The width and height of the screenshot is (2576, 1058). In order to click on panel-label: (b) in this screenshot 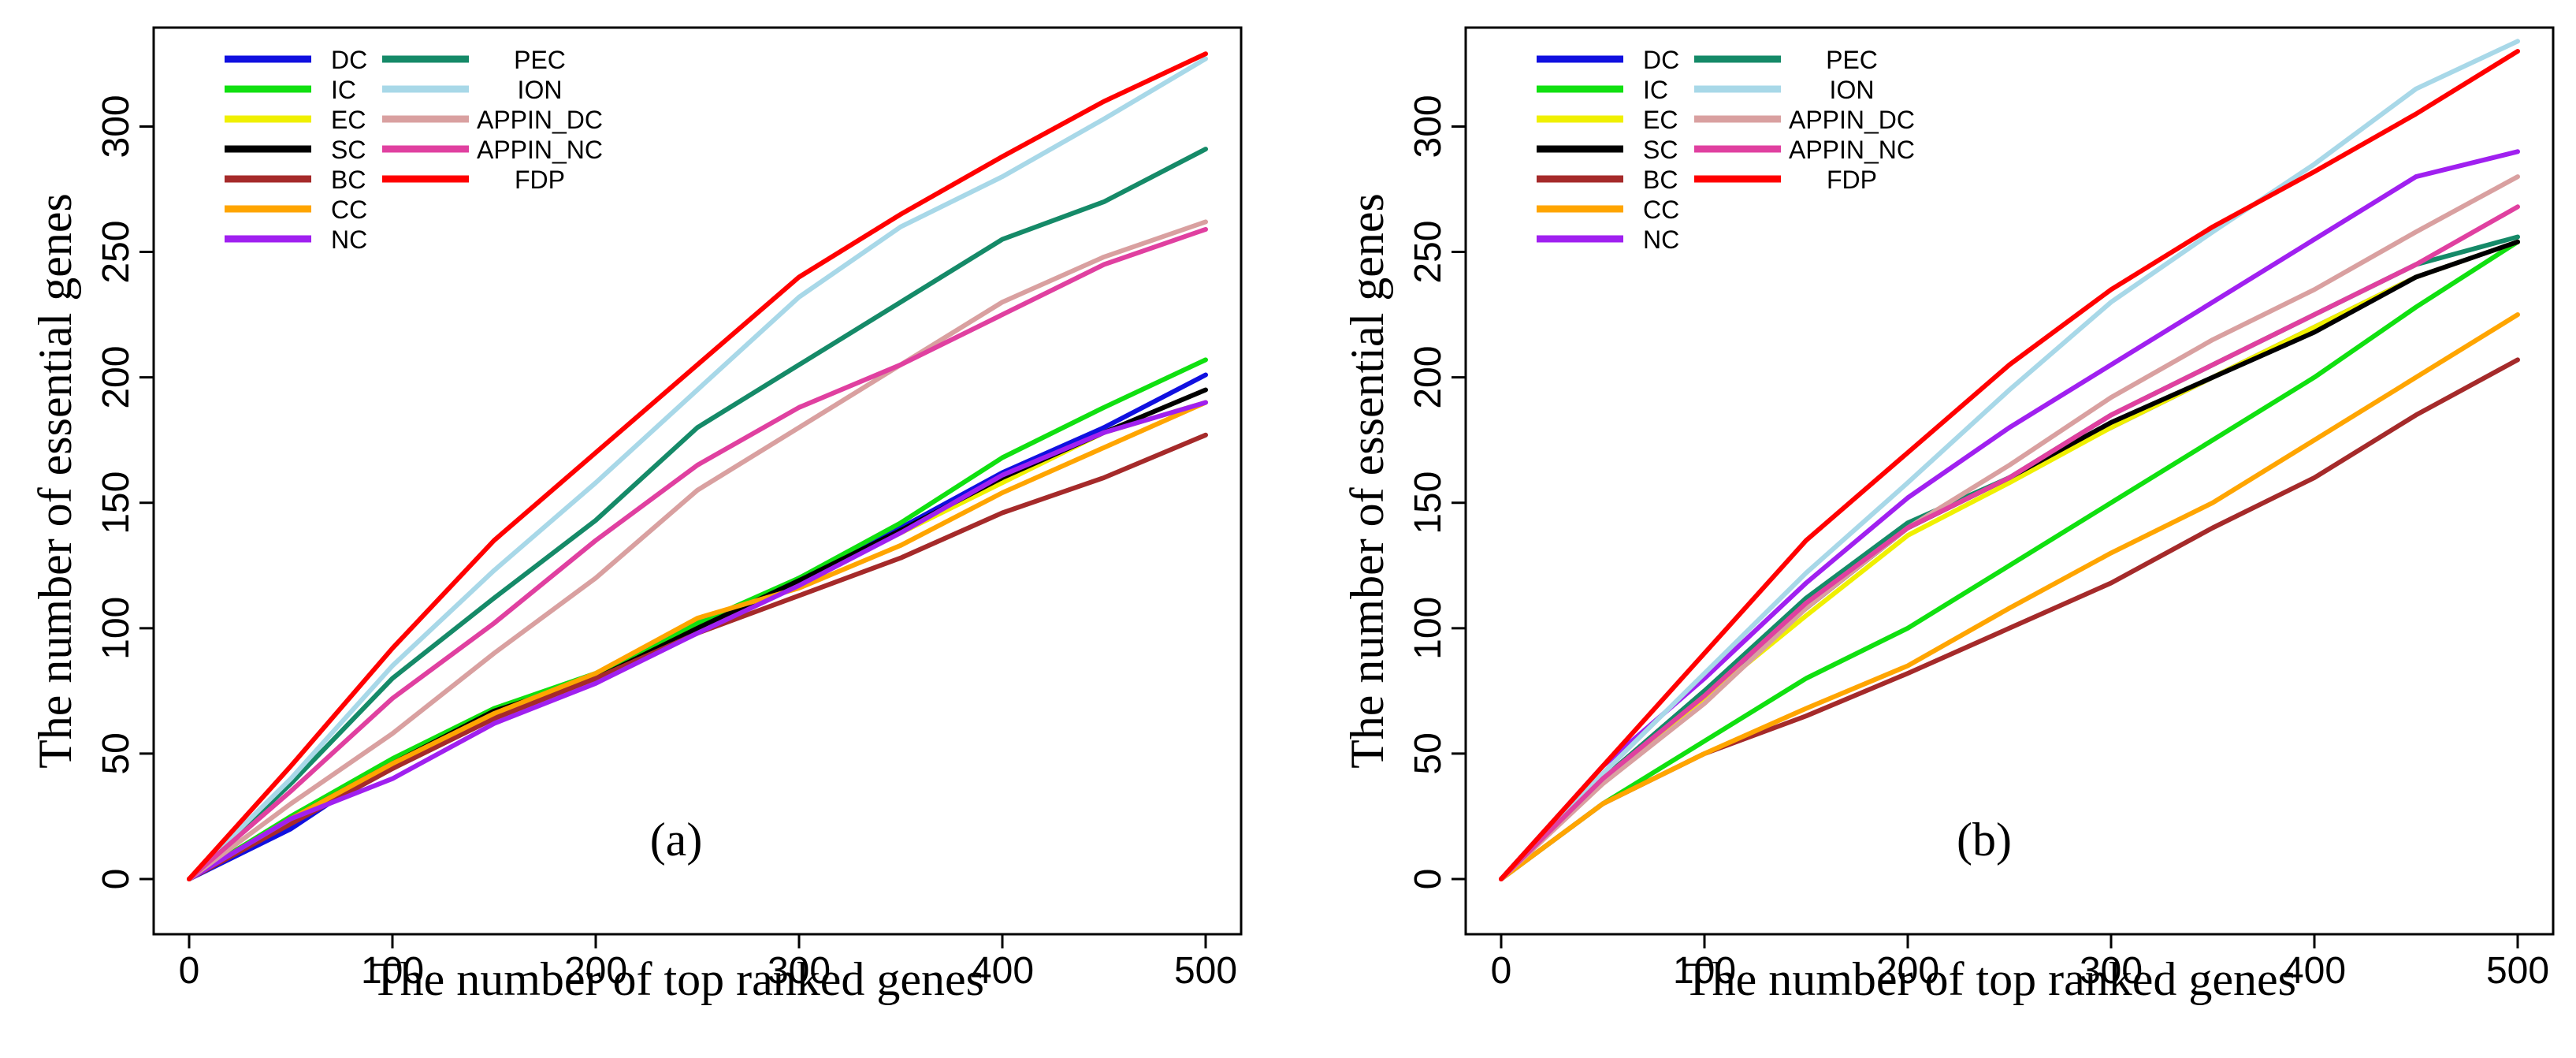, I will do `click(1984, 840)`.